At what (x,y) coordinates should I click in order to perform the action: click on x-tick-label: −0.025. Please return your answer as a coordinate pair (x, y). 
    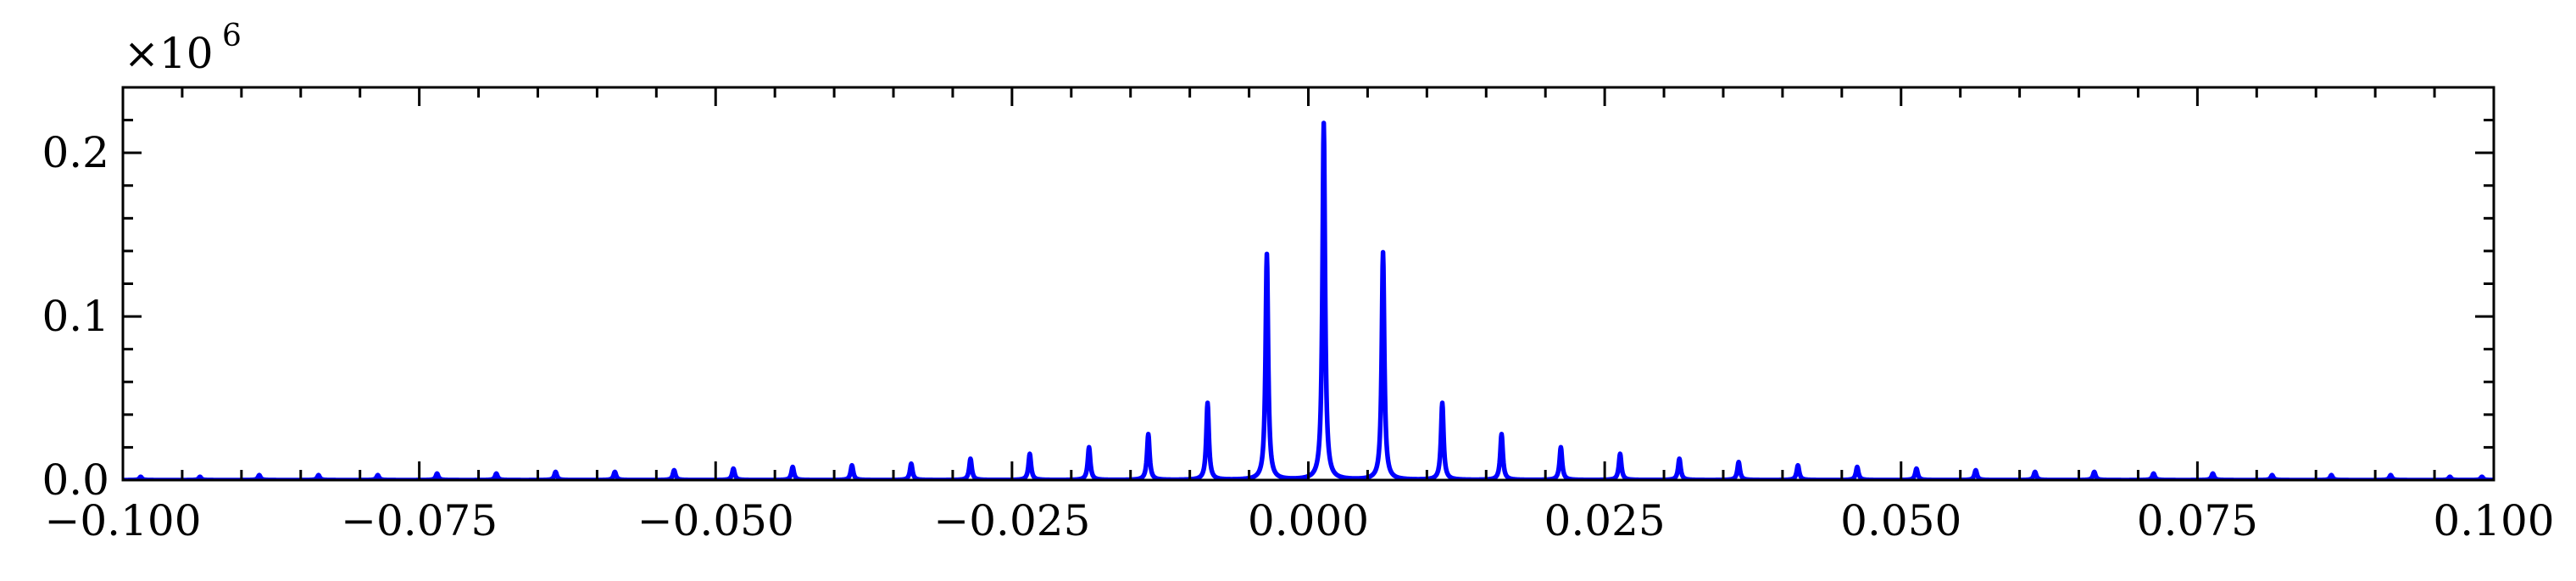
    Looking at the image, I should click on (1011, 520).